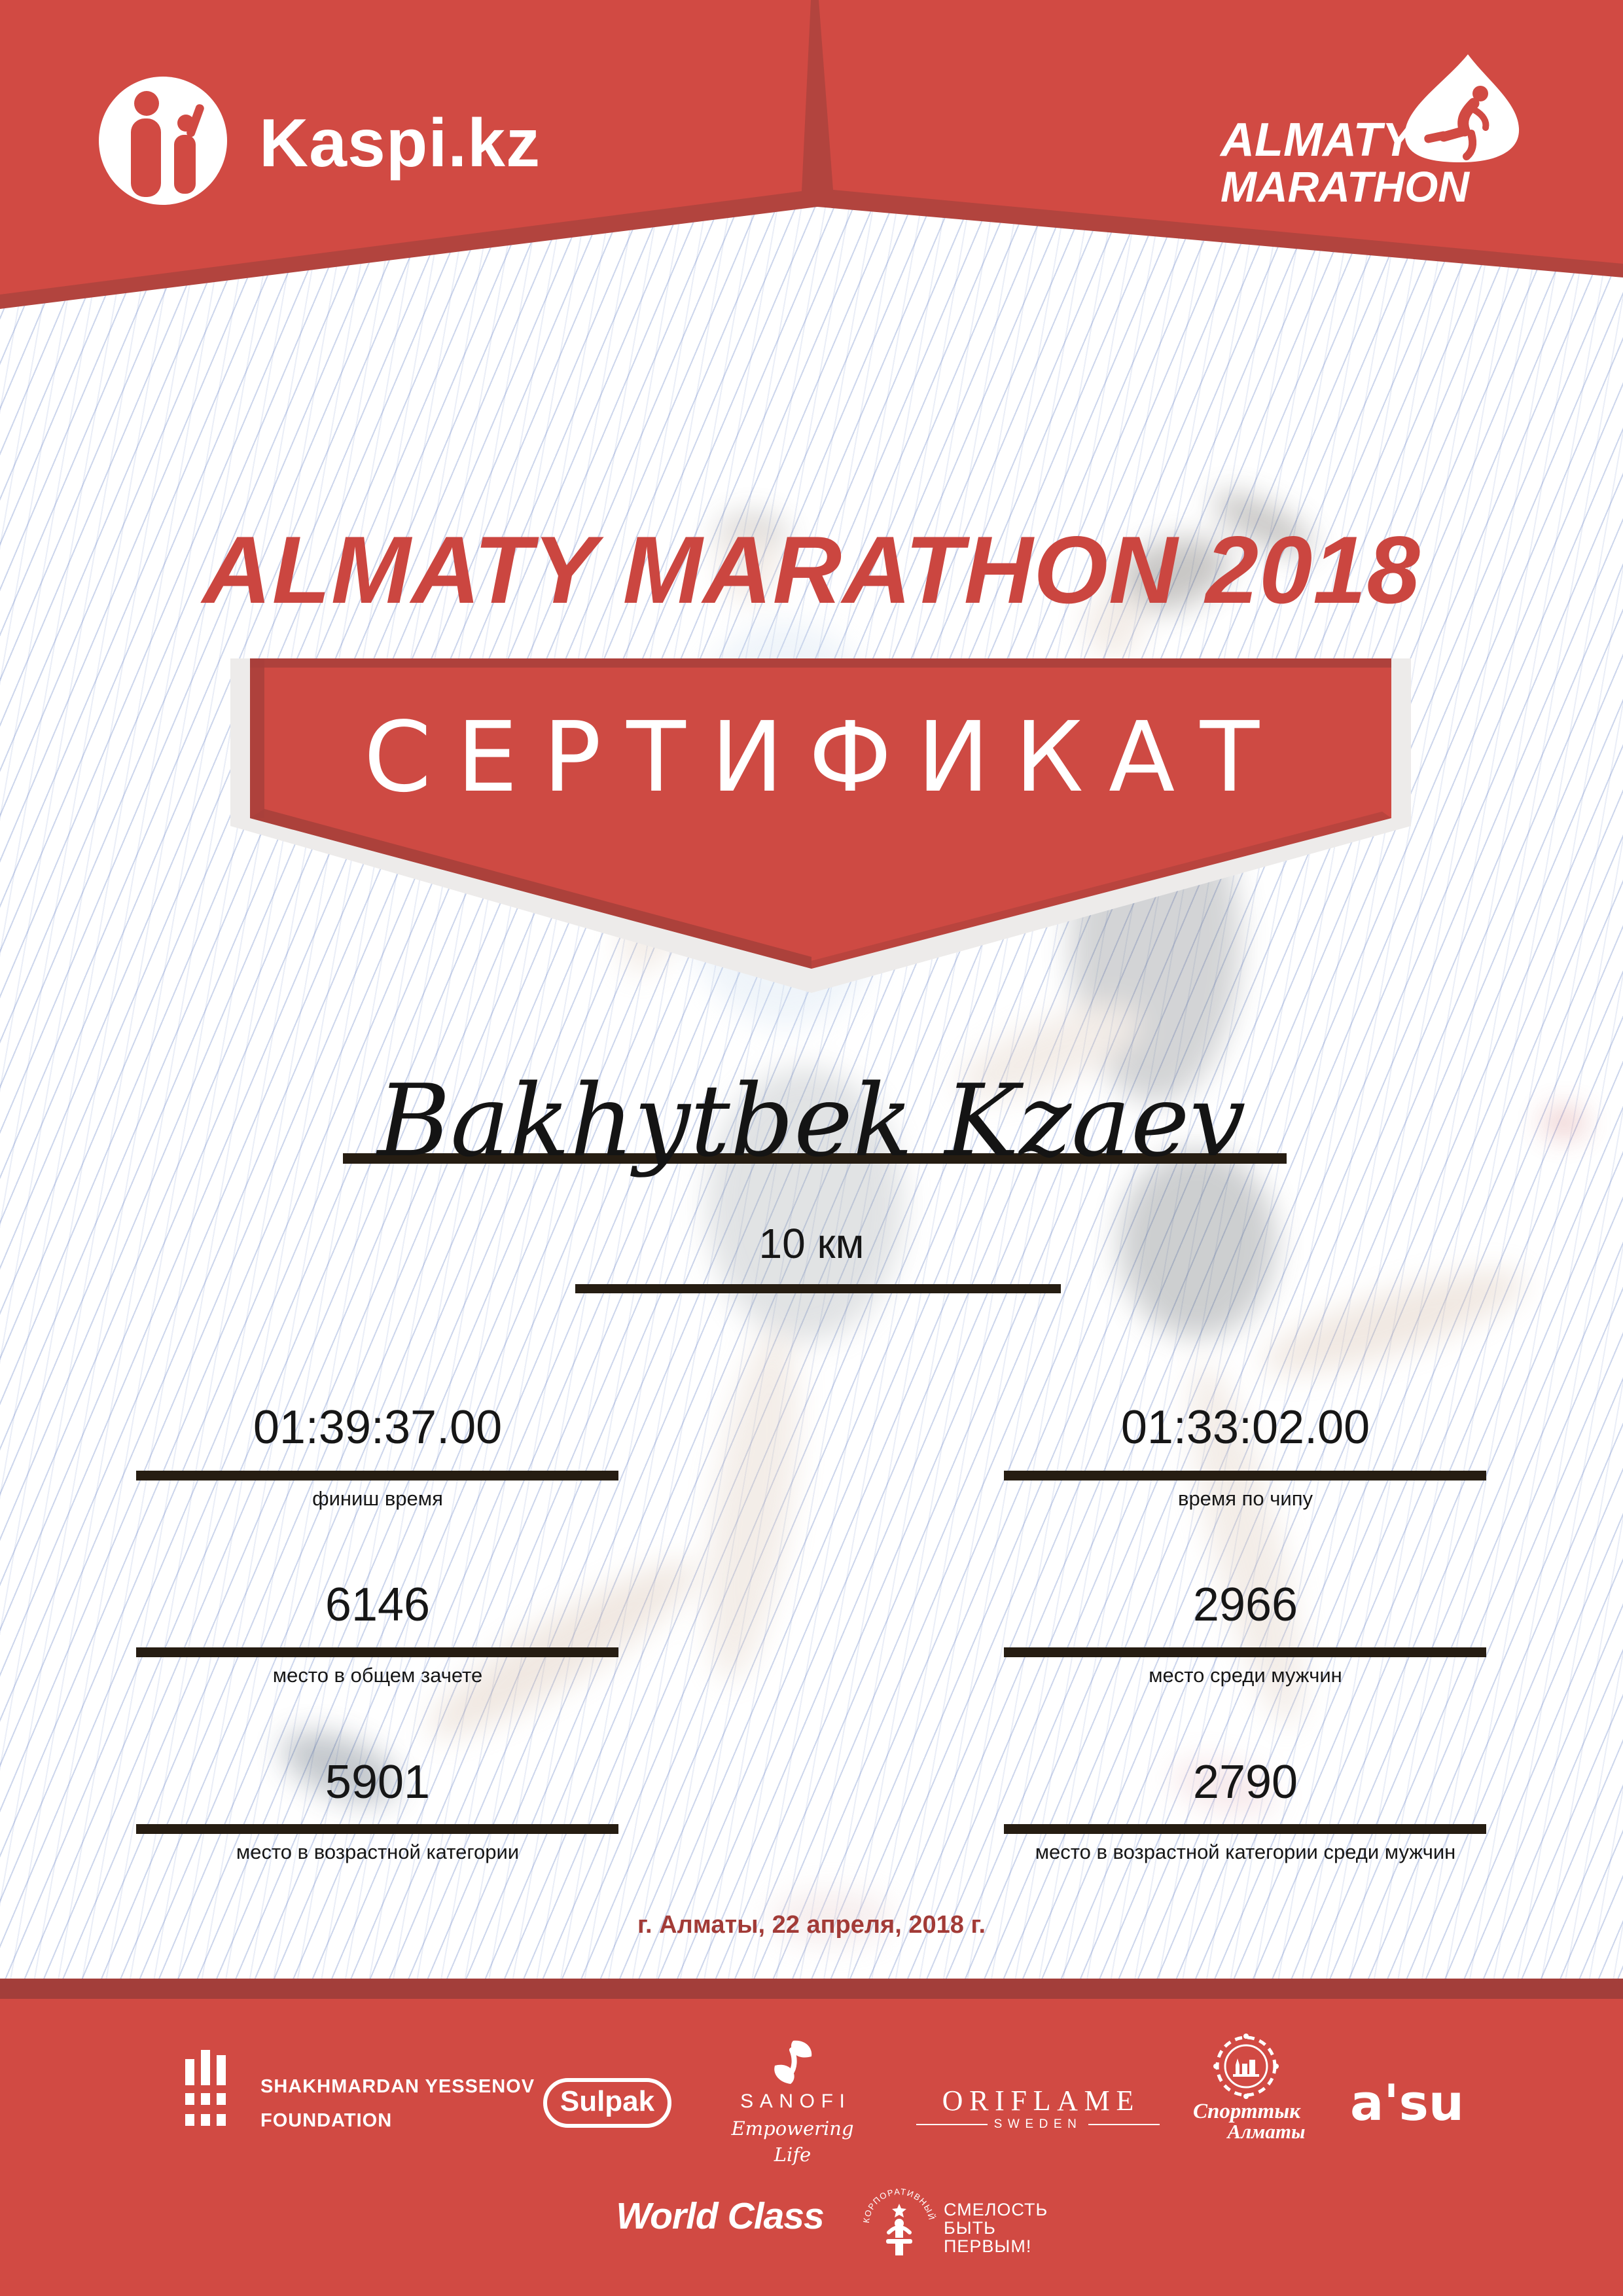 Image resolution: width=1623 pixels, height=2296 pixels. Describe the element at coordinates (205, 2088) in the screenshot. I see `yessenov-foundation-icon` at that location.